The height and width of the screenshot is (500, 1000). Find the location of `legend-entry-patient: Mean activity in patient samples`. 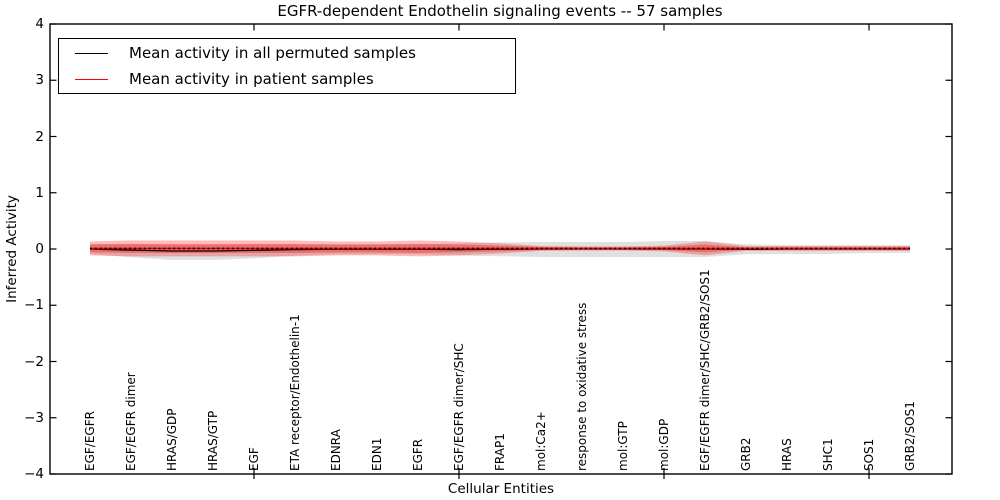

legend-entry-patient: Mean activity in patient samples is located at coordinates (287, 79).